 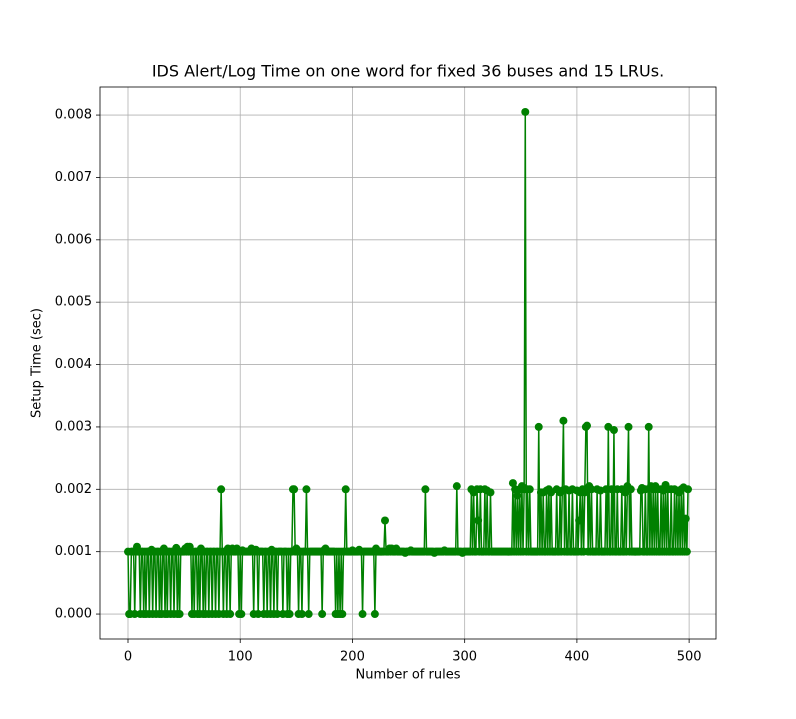 What do you see at coordinates (73, 115) in the screenshot?
I see `y-tick-label: 0.008` at bounding box center [73, 115].